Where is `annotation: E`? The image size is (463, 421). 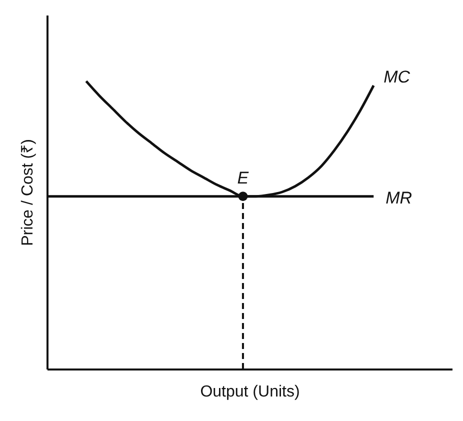 annotation: E is located at coordinates (243, 178).